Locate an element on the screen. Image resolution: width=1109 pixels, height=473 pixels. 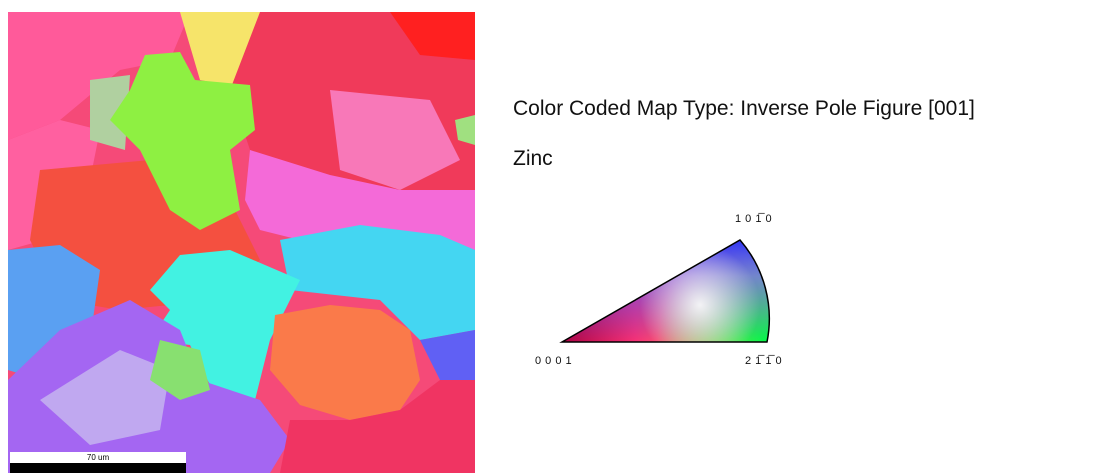
scale-bar is located at coordinates (98, 468).